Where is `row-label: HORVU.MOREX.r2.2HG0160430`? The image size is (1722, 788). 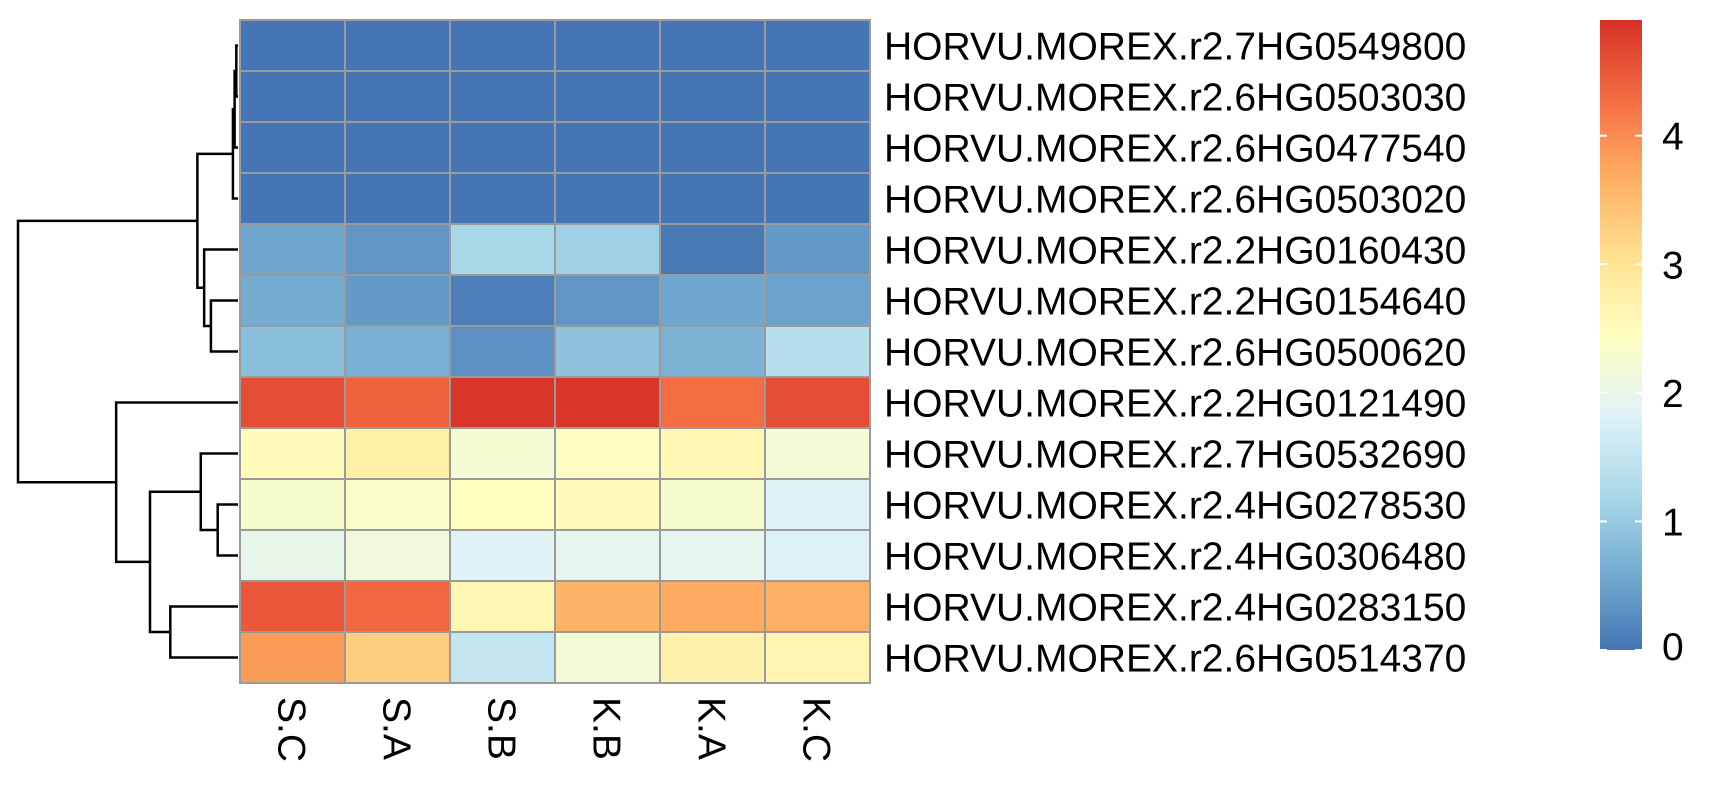
row-label: HORVU.MOREX.r2.2HG0160430 is located at coordinates (1175, 251).